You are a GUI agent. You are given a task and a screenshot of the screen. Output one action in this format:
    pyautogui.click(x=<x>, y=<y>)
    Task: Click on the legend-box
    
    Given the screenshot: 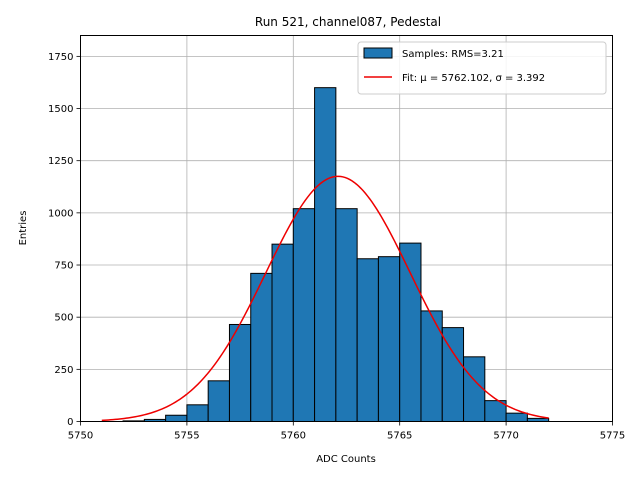 What is the action you would take?
    pyautogui.click(x=482, y=68)
    